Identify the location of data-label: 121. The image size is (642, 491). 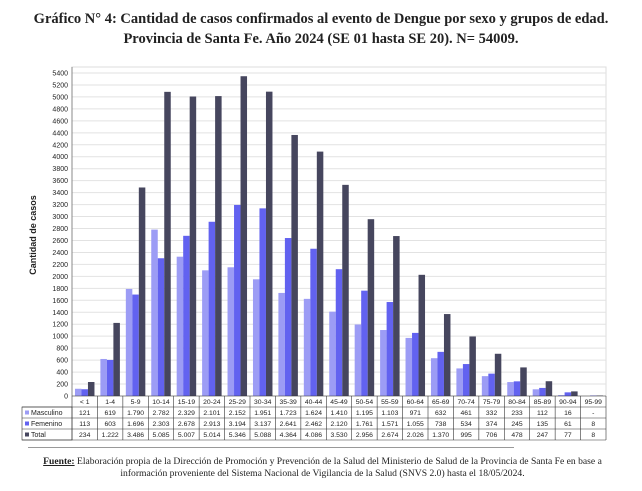
(85, 413).